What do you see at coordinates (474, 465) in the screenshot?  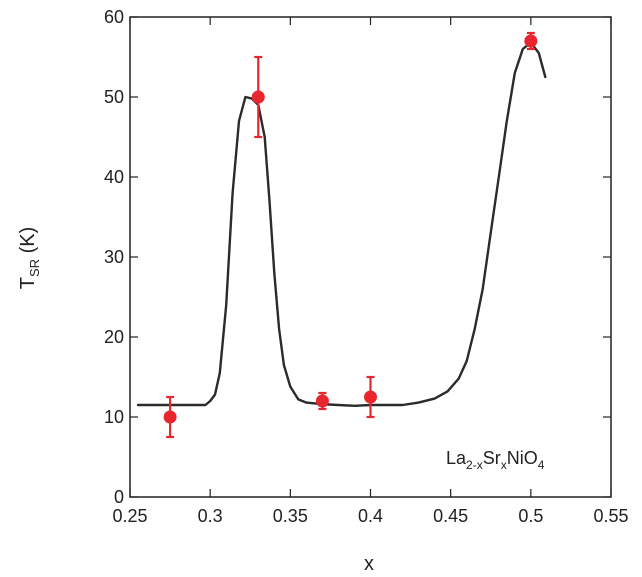 I see `formula-subscript: 2-x` at bounding box center [474, 465].